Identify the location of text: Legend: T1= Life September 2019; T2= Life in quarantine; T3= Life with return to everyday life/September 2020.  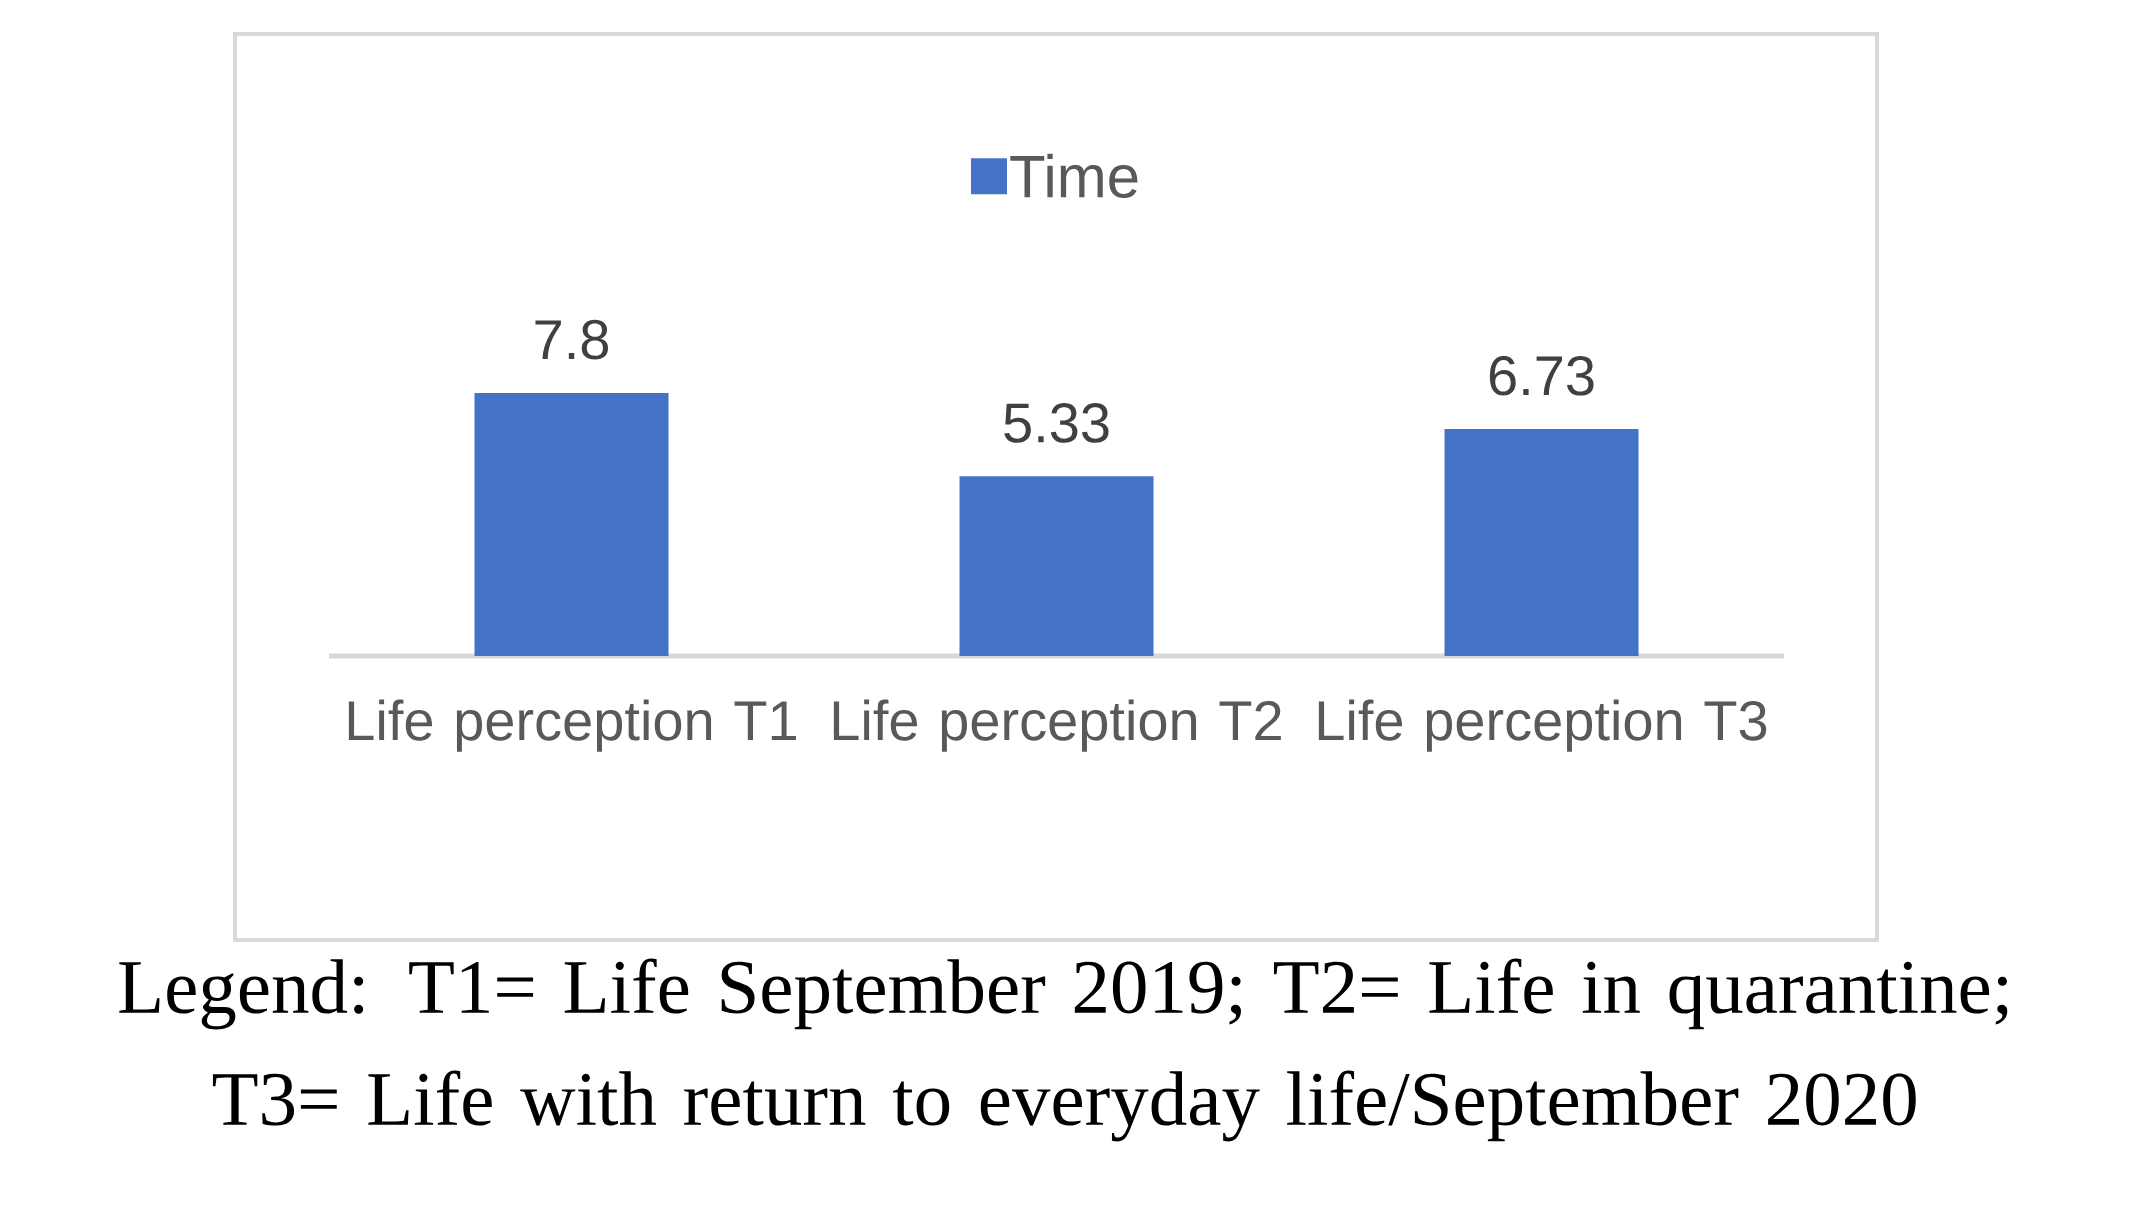
(1063, 1050).